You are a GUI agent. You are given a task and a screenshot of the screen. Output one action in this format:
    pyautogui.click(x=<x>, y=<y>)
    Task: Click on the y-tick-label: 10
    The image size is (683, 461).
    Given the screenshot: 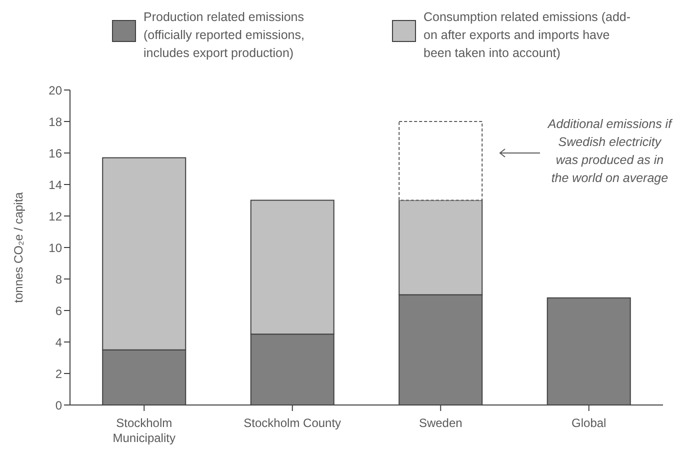 What is the action you would take?
    pyautogui.click(x=55, y=247)
    